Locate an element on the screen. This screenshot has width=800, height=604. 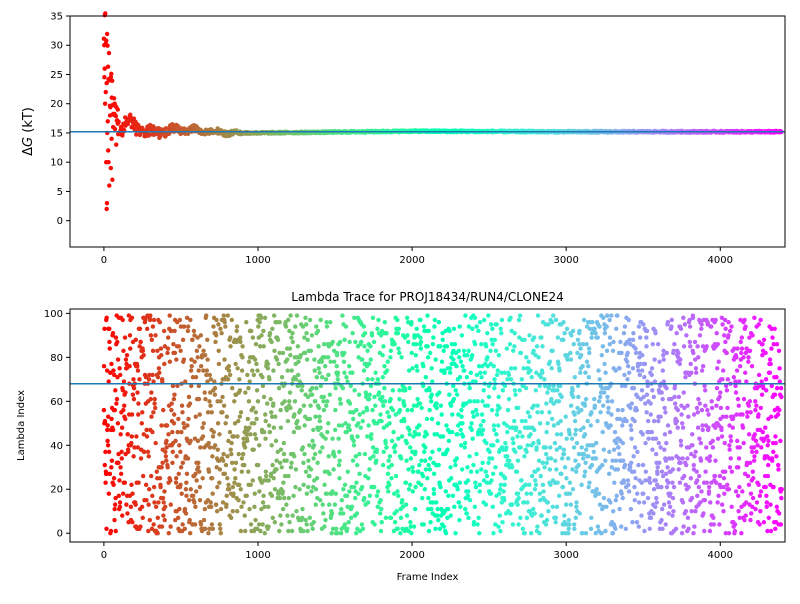
y-tick-label: 60 is located at coordinates (56, 402).